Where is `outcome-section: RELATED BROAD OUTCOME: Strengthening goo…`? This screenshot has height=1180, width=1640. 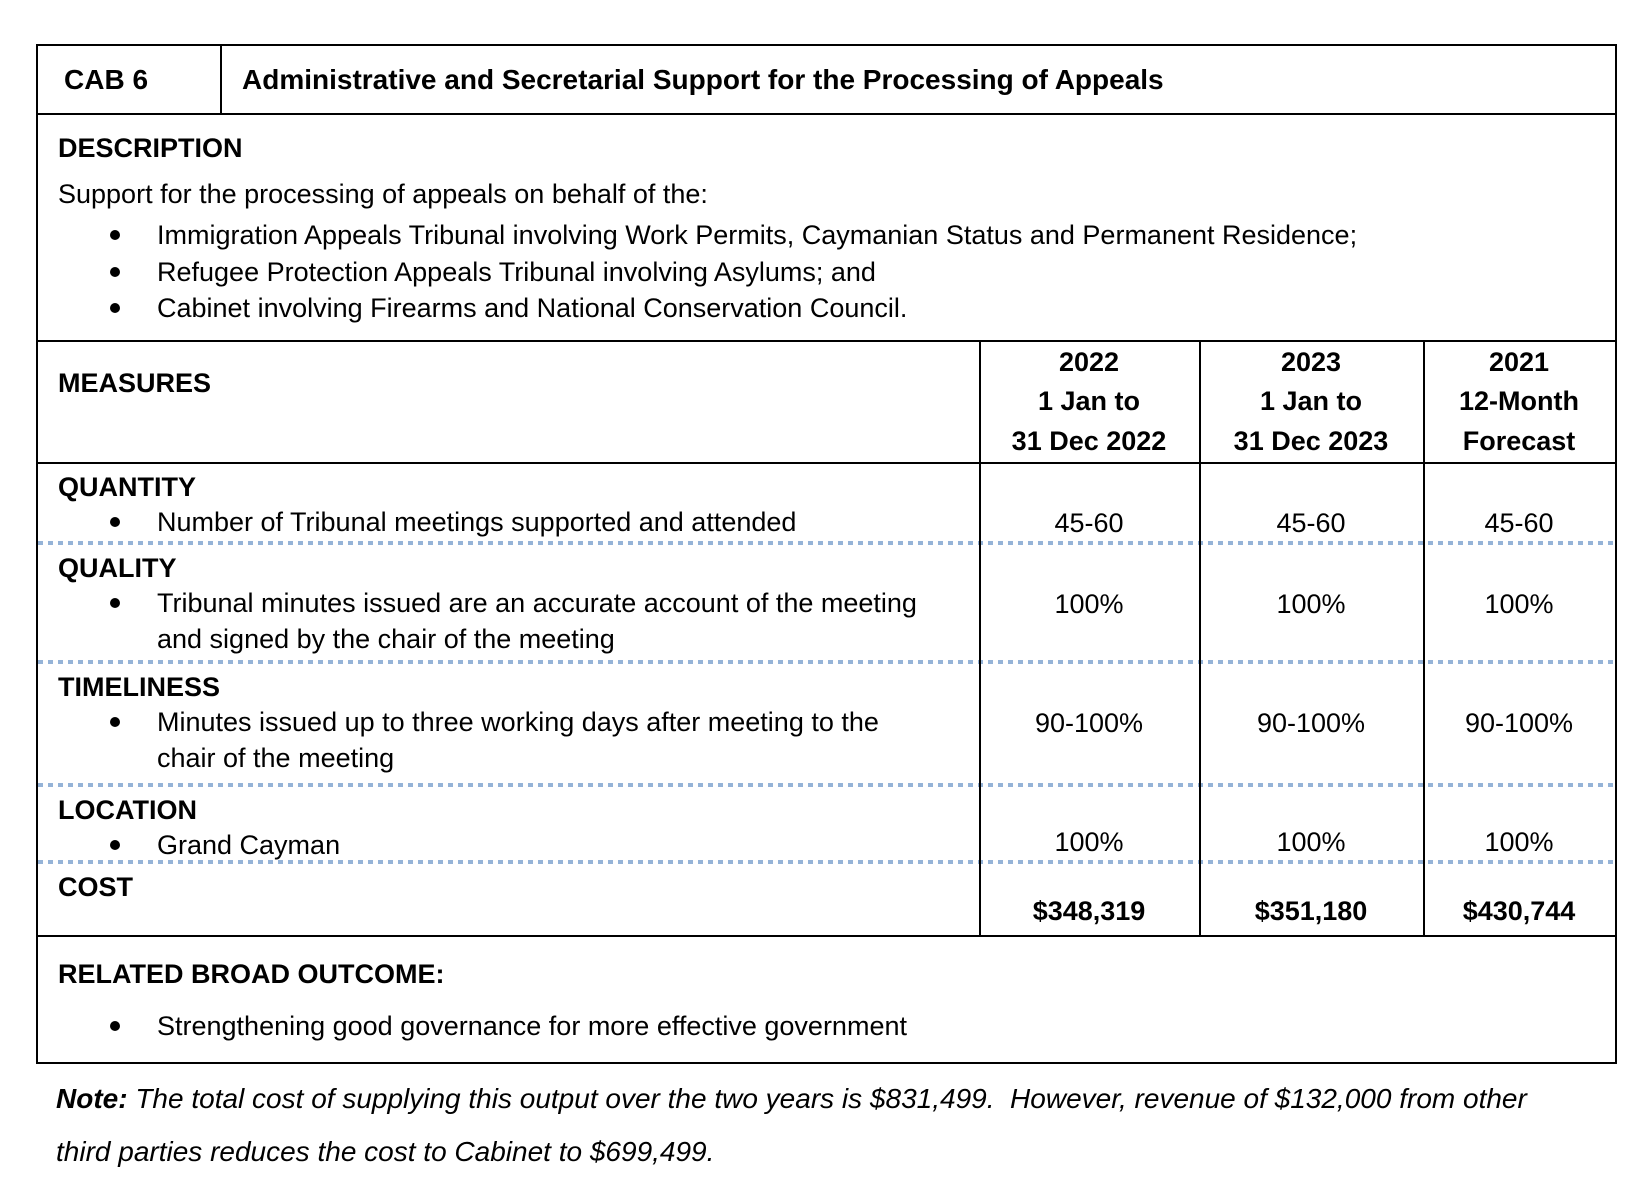
outcome-section: RELATED BROAD OUTCOME: Strengthening goo… is located at coordinates (826, 998).